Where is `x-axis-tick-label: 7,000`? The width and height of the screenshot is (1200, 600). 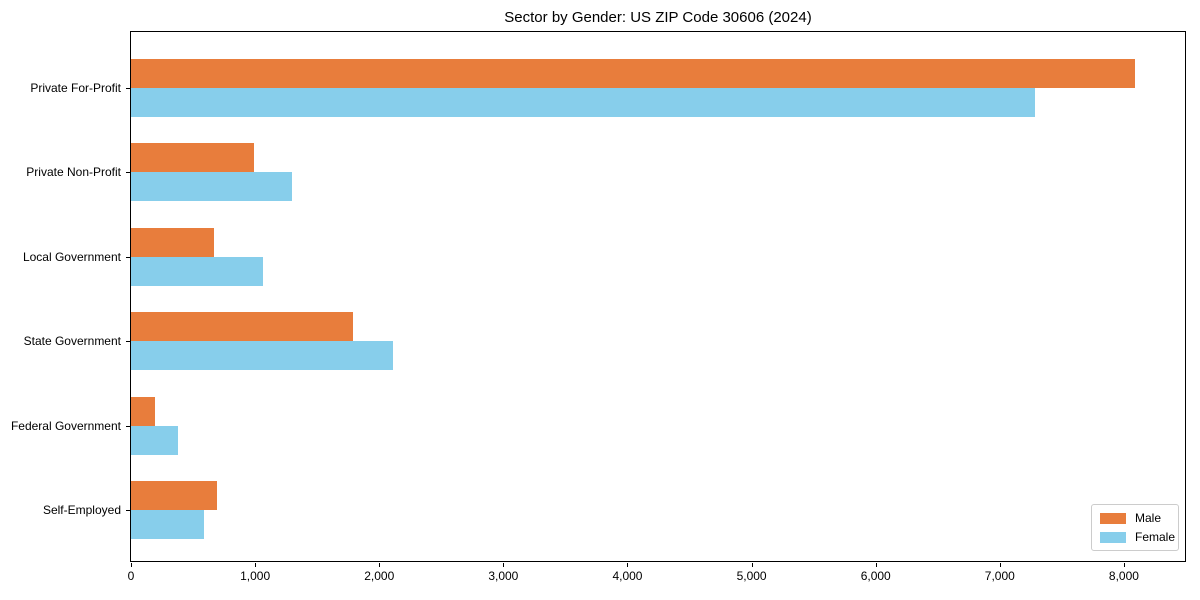 x-axis-tick-label: 7,000 is located at coordinates (999, 576).